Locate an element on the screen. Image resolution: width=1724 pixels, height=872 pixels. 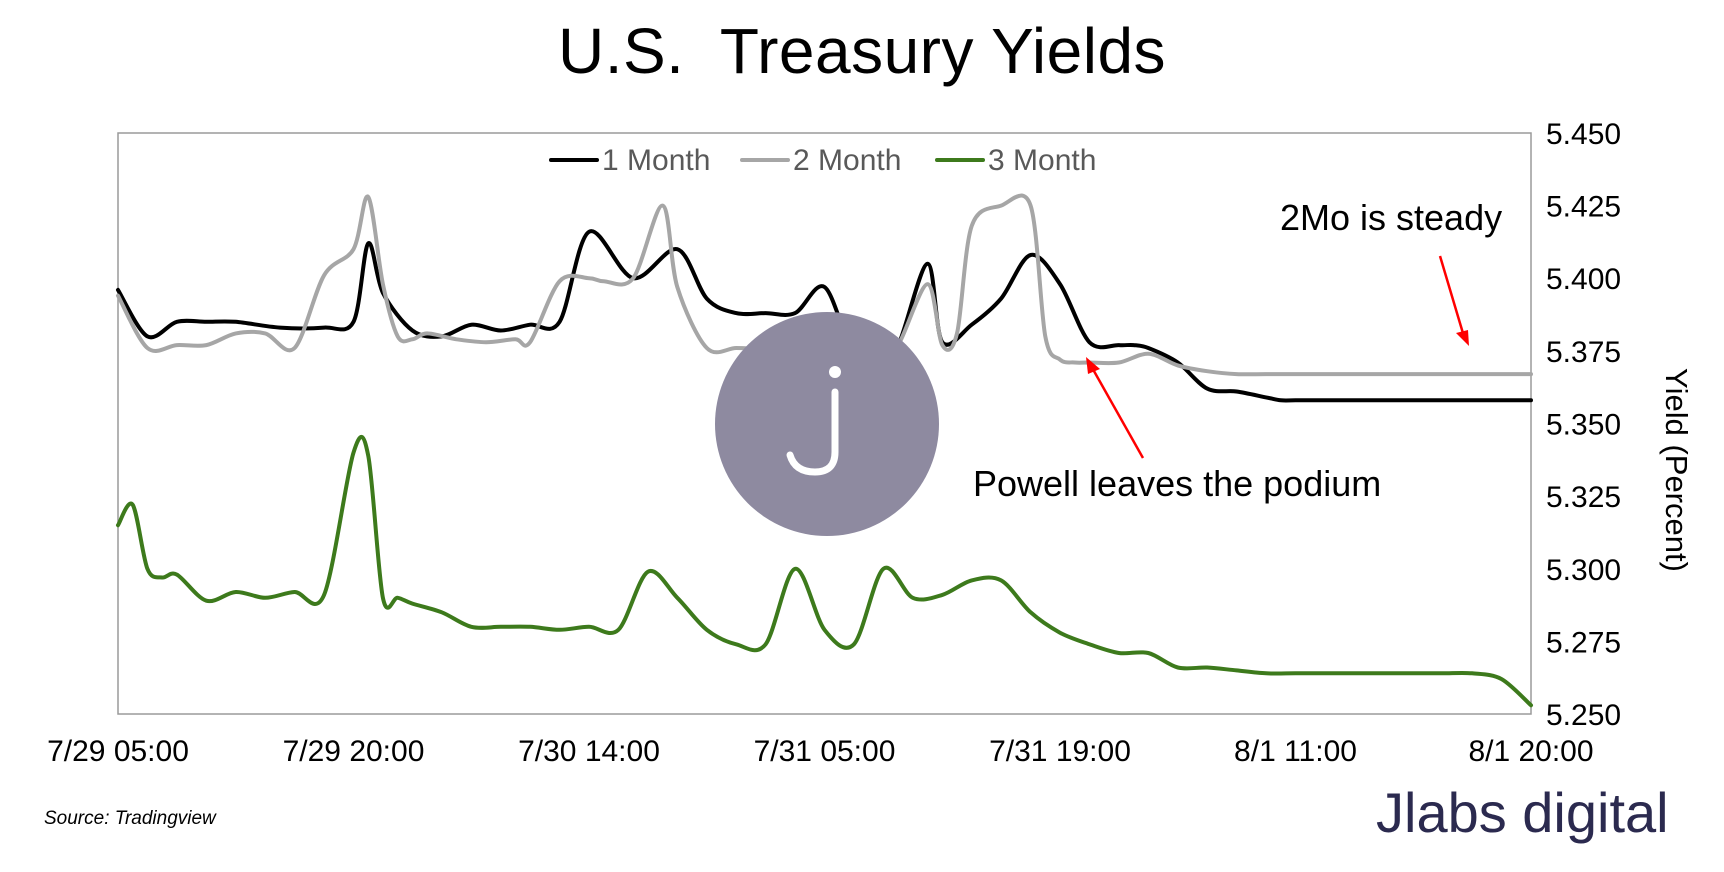
x-tick-label: 7/30 14:00 is located at coordinates (589, 751).